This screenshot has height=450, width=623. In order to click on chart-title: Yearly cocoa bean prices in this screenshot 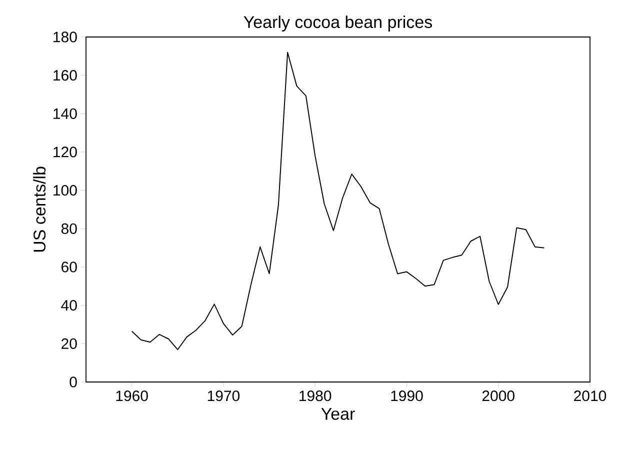, I will do `click(338, 24)`.